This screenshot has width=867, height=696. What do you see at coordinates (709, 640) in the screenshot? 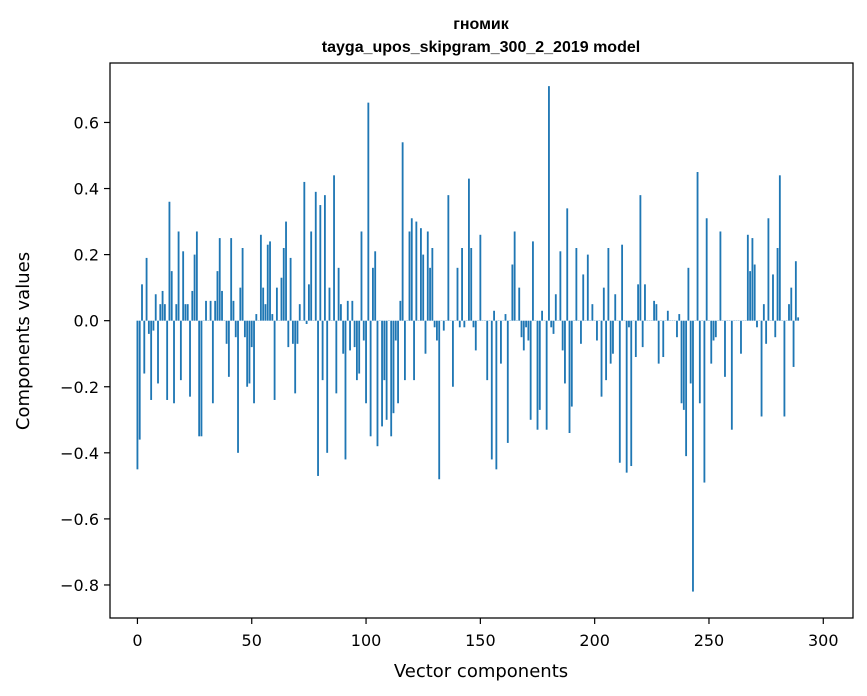
I see `x-tick-label: 250` at bounding box center [709, 640].